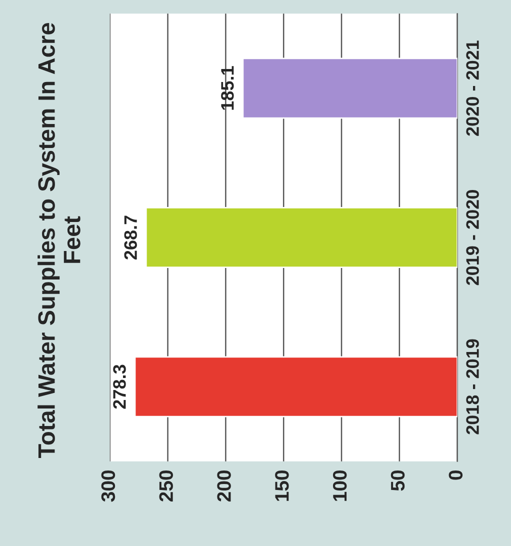 This screenshot has height=546, width=511. Describe the element at coordinates (472, 88) in the screenshot. I see `y-tick-label: 2020 - 2021` at that location.